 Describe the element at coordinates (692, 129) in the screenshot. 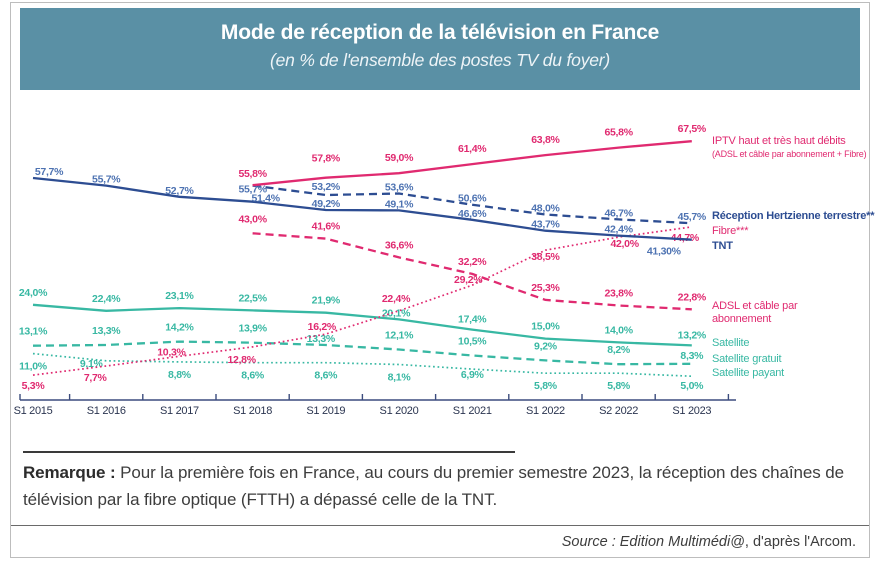

I see `value-label-iptv: 67,5%` at that location.